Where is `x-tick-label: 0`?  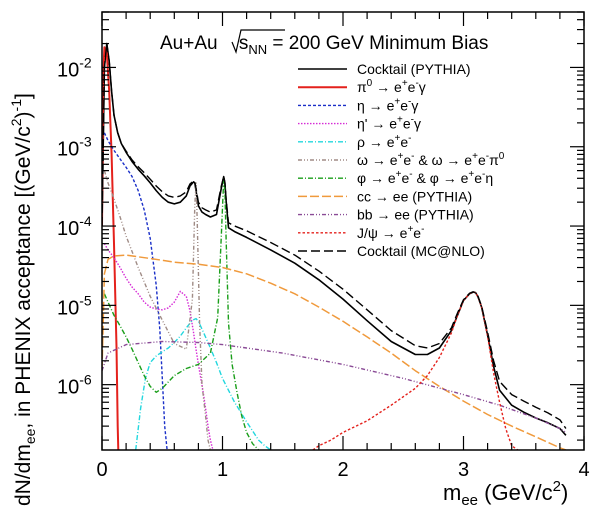
x-tick-label: 0 is located at coordinates (101, 470).